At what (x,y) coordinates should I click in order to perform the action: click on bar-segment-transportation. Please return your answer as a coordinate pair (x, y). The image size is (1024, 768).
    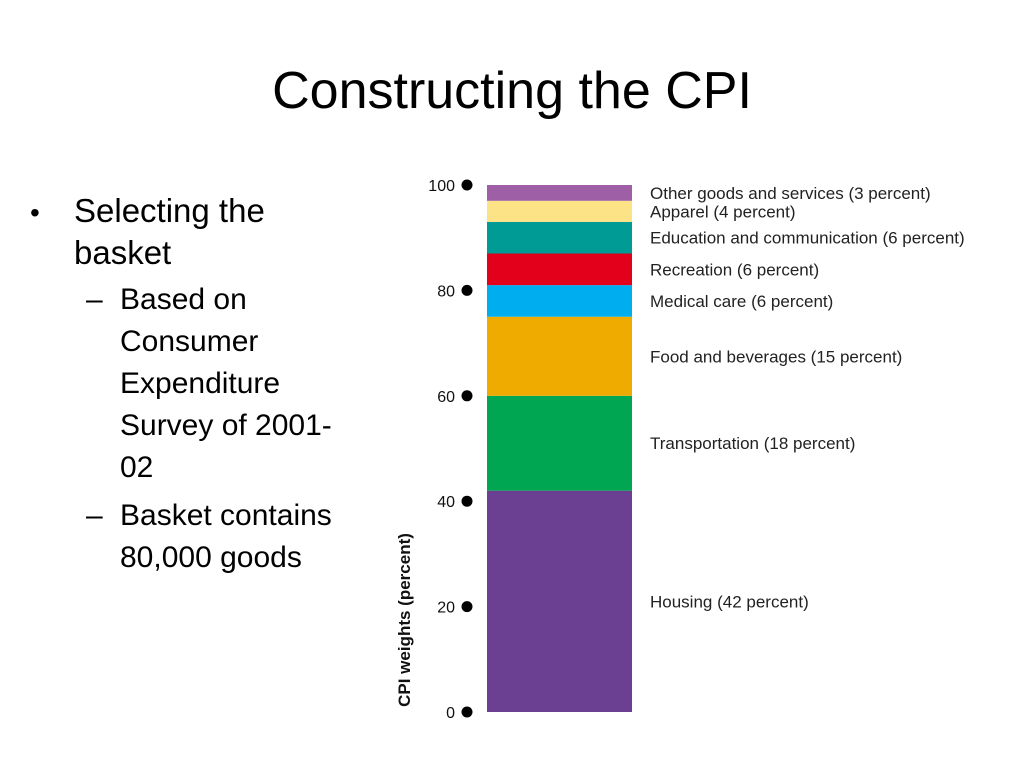
    Looking at the image, I should click on (559, 443).